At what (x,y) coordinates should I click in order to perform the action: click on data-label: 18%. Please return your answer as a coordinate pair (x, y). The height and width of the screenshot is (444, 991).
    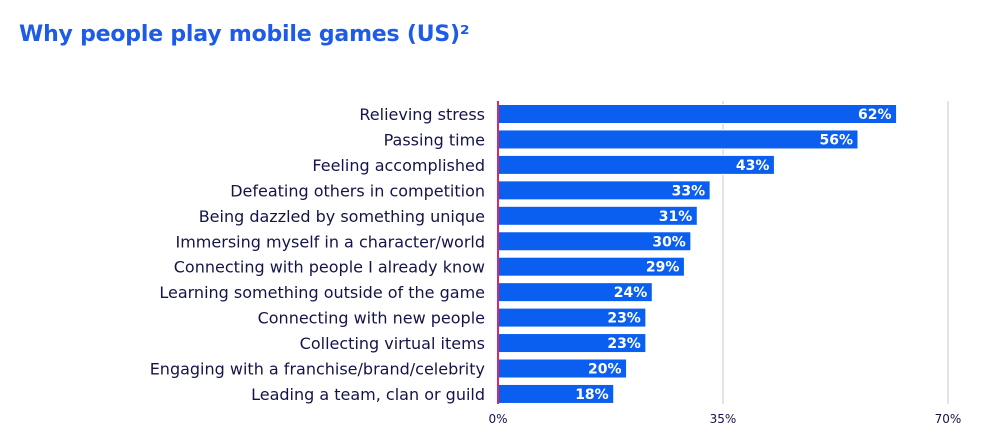
    Looking at the image, I should click on (592, 395).